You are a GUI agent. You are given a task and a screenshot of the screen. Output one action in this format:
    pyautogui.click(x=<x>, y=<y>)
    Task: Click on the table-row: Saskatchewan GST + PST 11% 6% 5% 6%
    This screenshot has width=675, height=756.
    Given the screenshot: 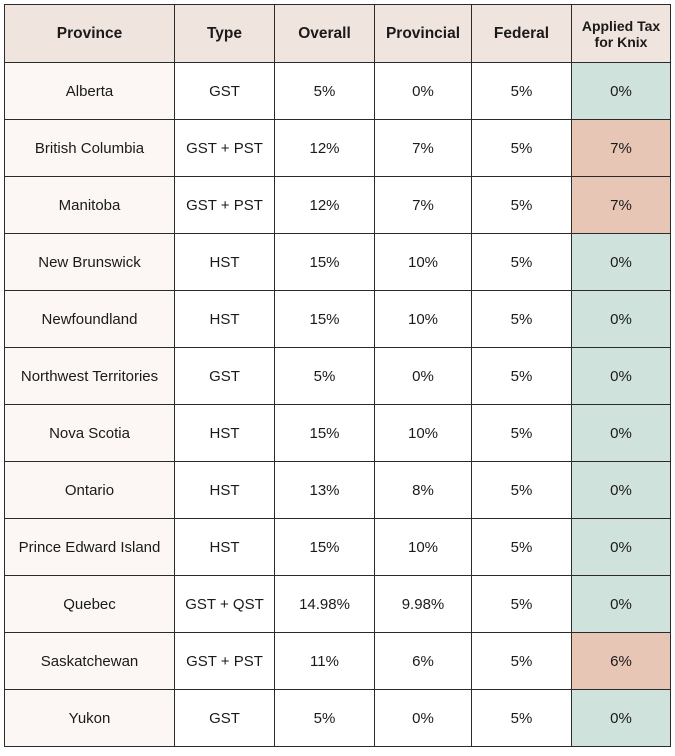 What is the action you would take?
    pyautogui.click(x=337, y=661)
    